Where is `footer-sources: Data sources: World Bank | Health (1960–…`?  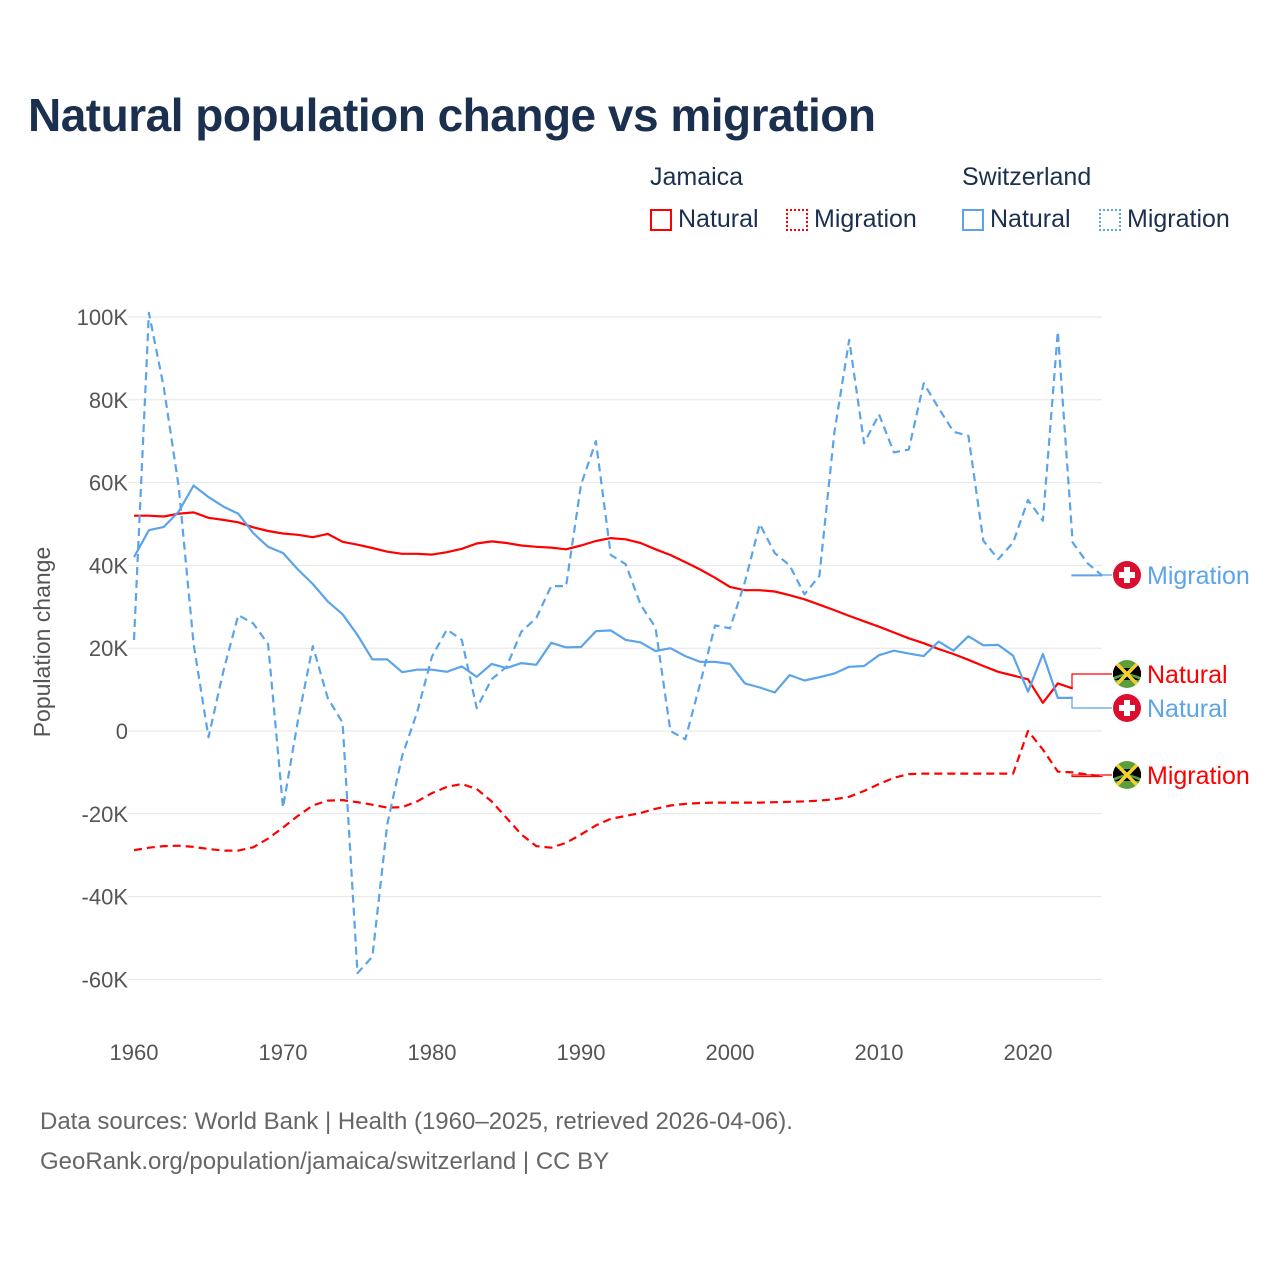 footer-sources: Data sources: World Bank | Health (1960–… is located at coordinates (416, 1121).